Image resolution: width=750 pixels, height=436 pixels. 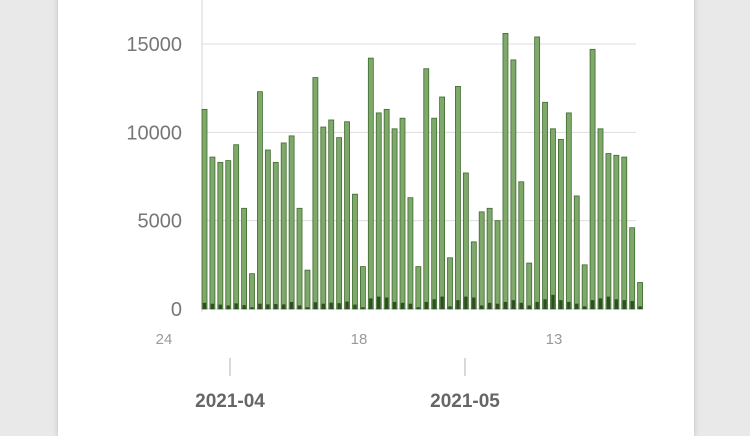 What do you see at coordinates (347, 385) in the screenshot?
I see `month-labels: 2021-04 2021-05` at bounding box center [347, 385].